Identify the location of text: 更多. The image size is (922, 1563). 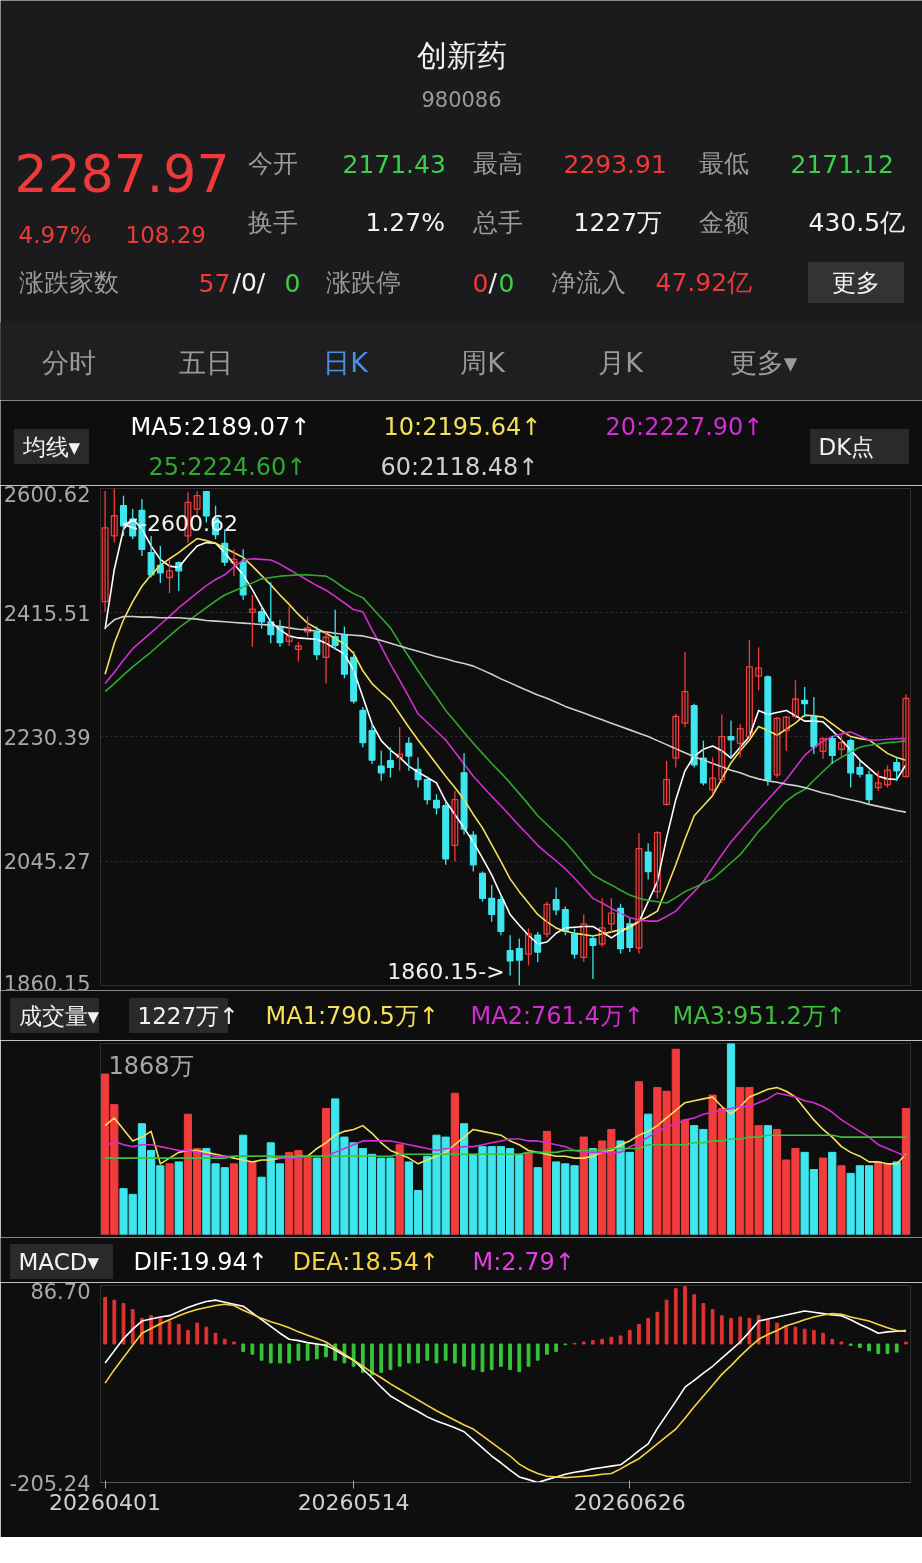
(855, 282).